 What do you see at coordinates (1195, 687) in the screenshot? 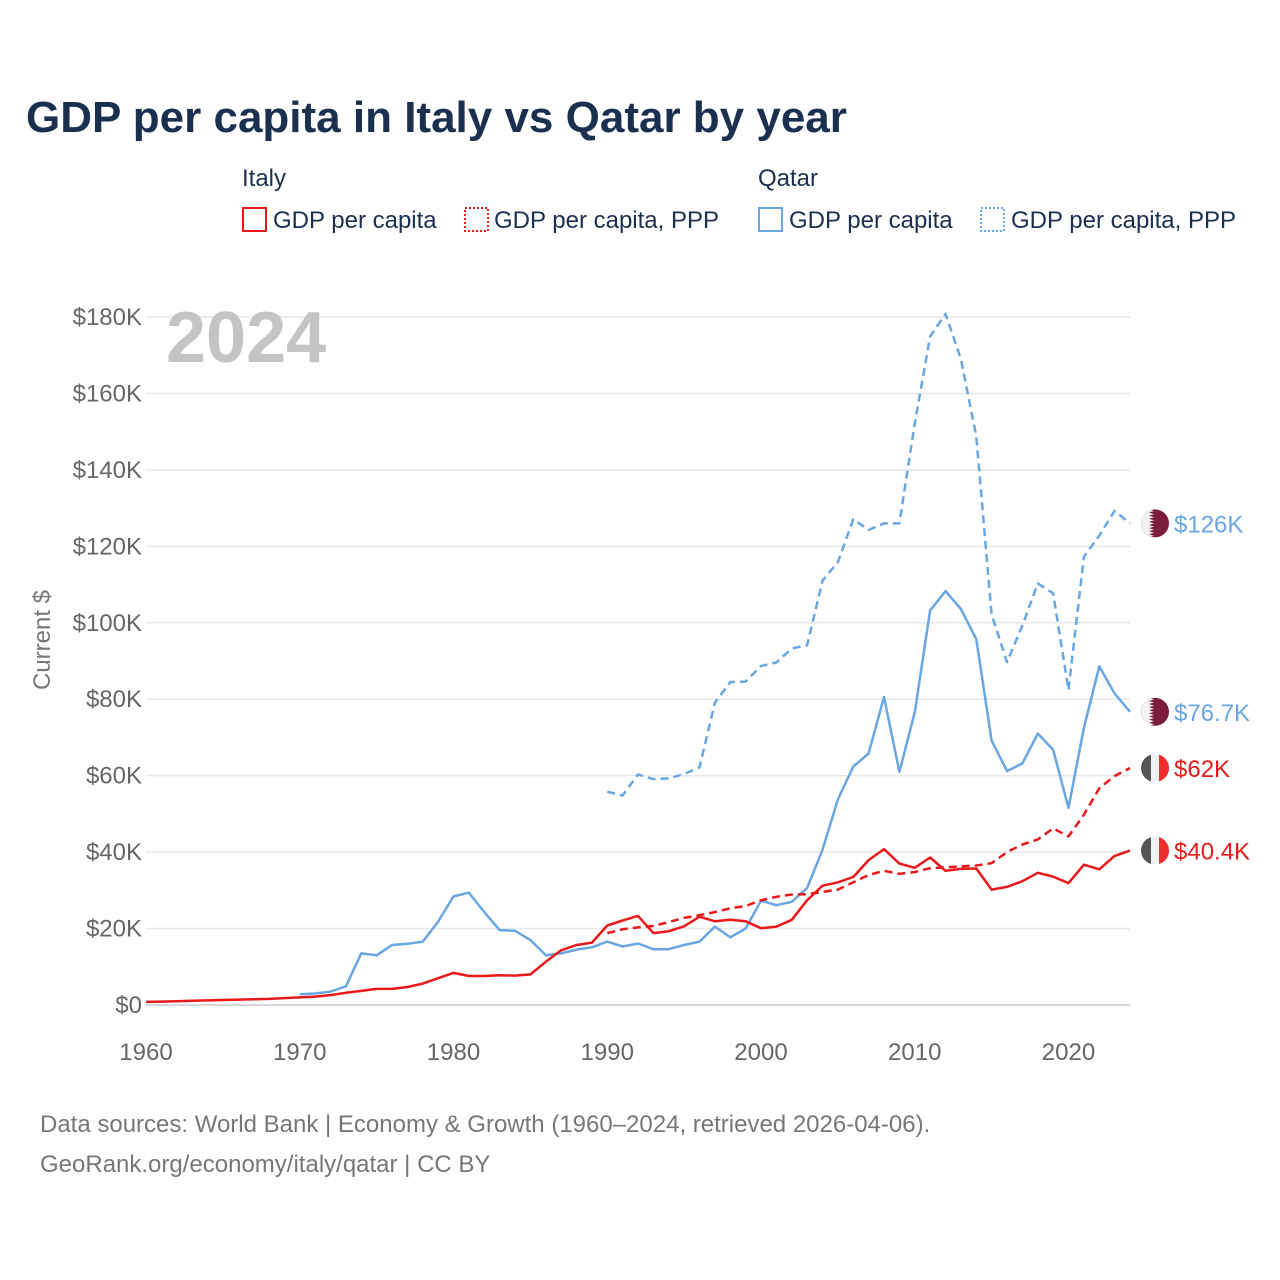
I see `end-markers: $40.4K $62K $76.7K $126K` at bounding box center [1195, 687].